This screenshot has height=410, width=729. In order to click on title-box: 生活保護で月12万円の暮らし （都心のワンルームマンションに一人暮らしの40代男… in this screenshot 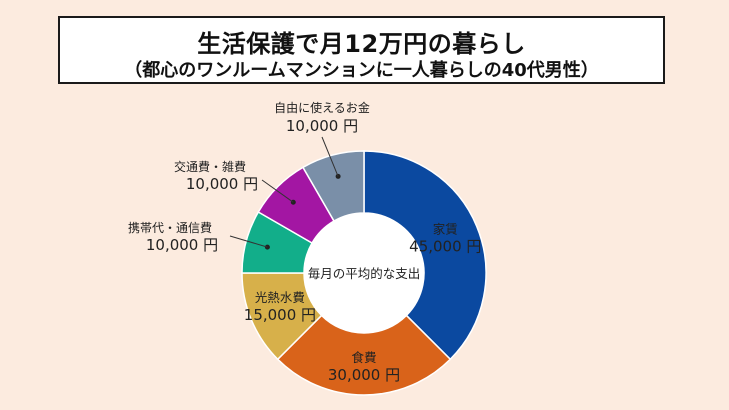, I will do `click(361, 50)`.